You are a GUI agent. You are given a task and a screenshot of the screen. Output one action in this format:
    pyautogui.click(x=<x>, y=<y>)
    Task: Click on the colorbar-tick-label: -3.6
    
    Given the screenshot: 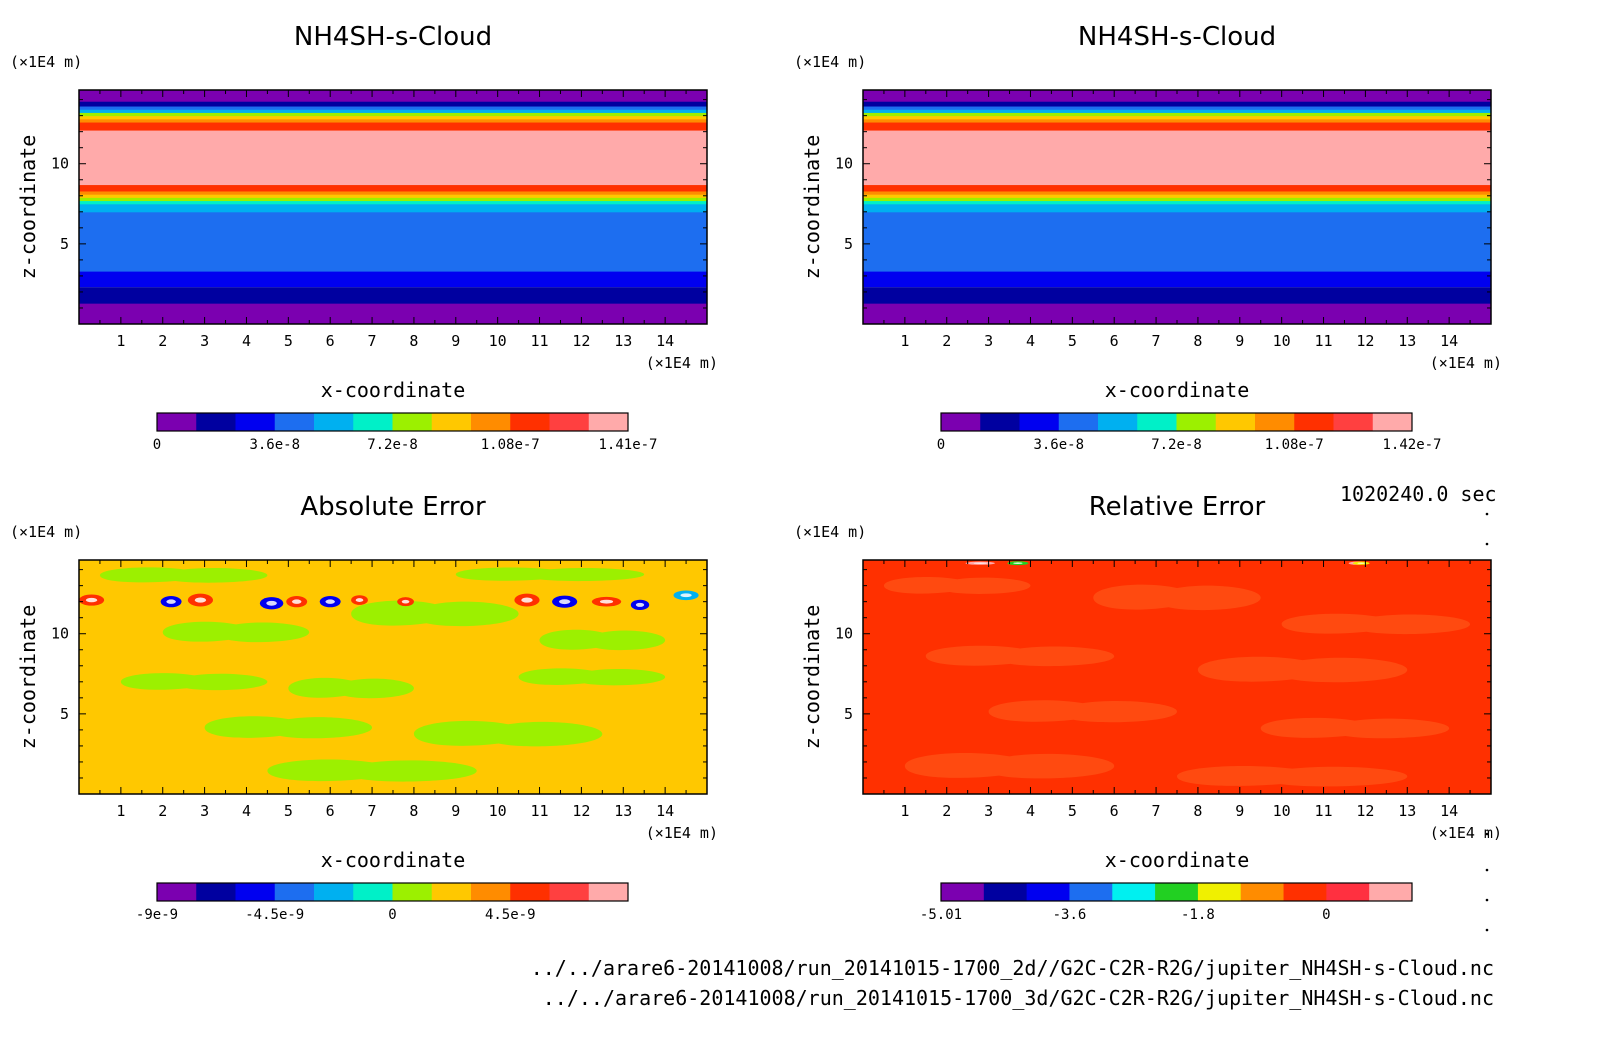 What is the action you would take?
    pyautogui.click(x=1070, y=915)
    